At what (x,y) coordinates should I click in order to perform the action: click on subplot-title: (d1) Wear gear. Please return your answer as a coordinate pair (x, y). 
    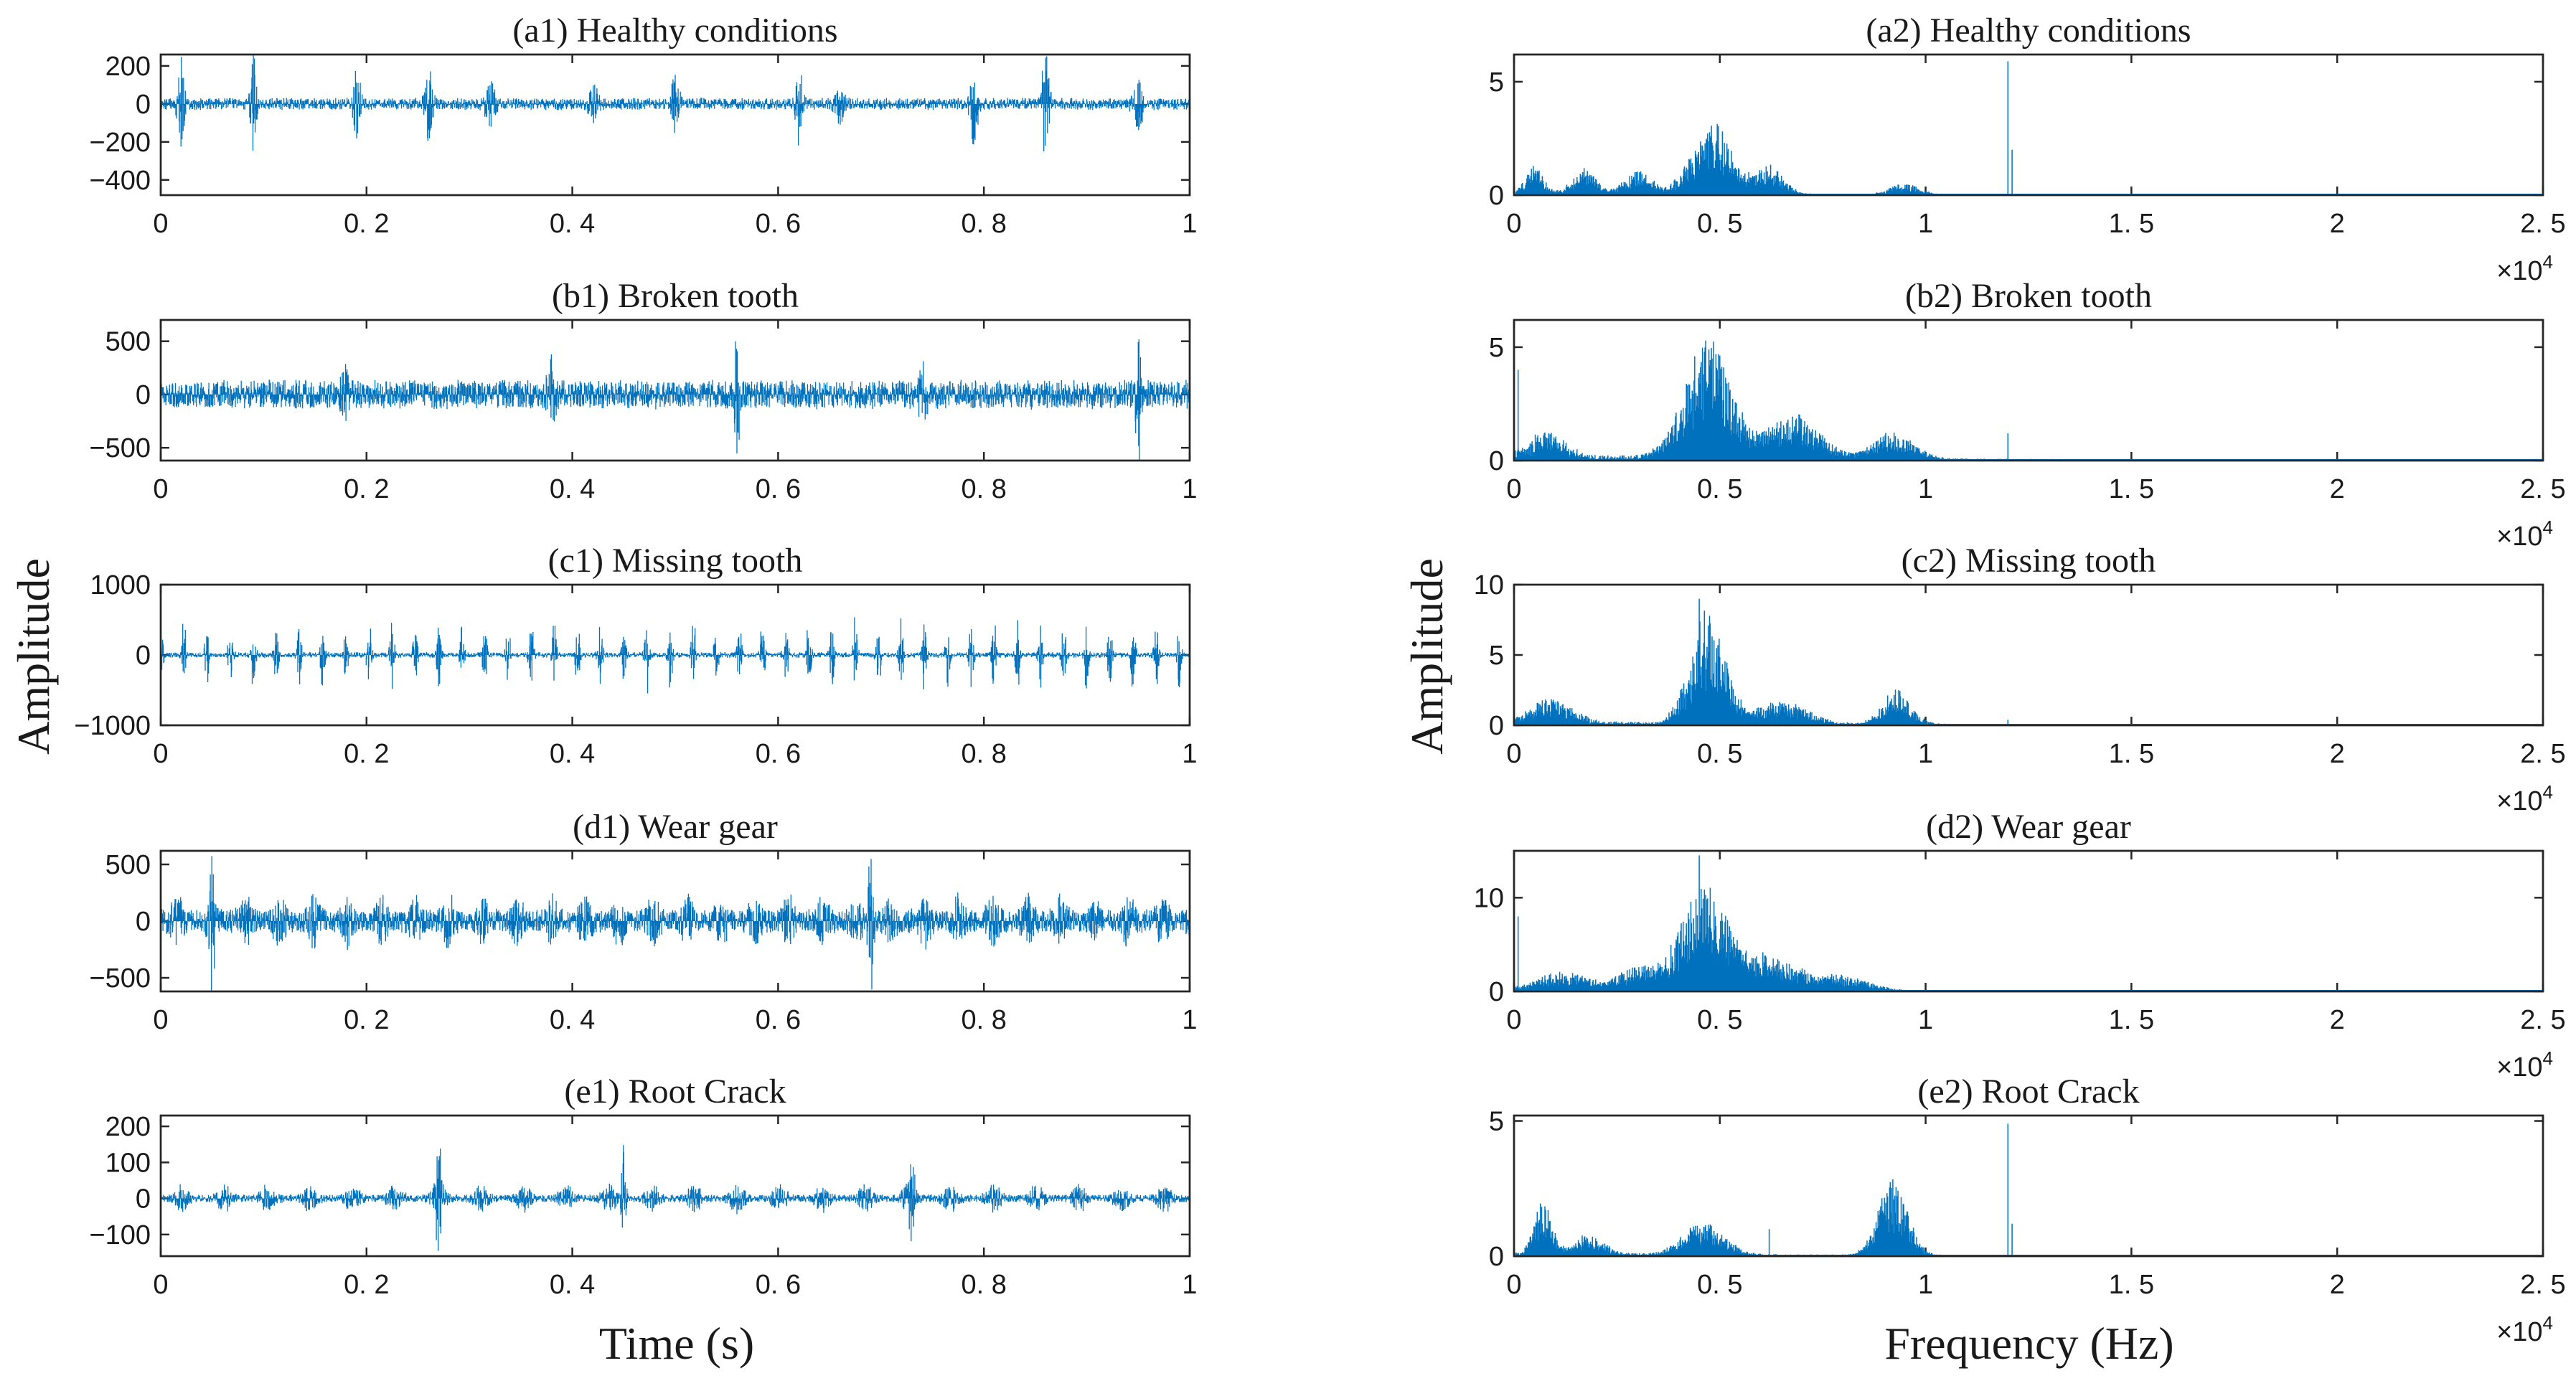
    Looking at the image, I should click on (675, 827).